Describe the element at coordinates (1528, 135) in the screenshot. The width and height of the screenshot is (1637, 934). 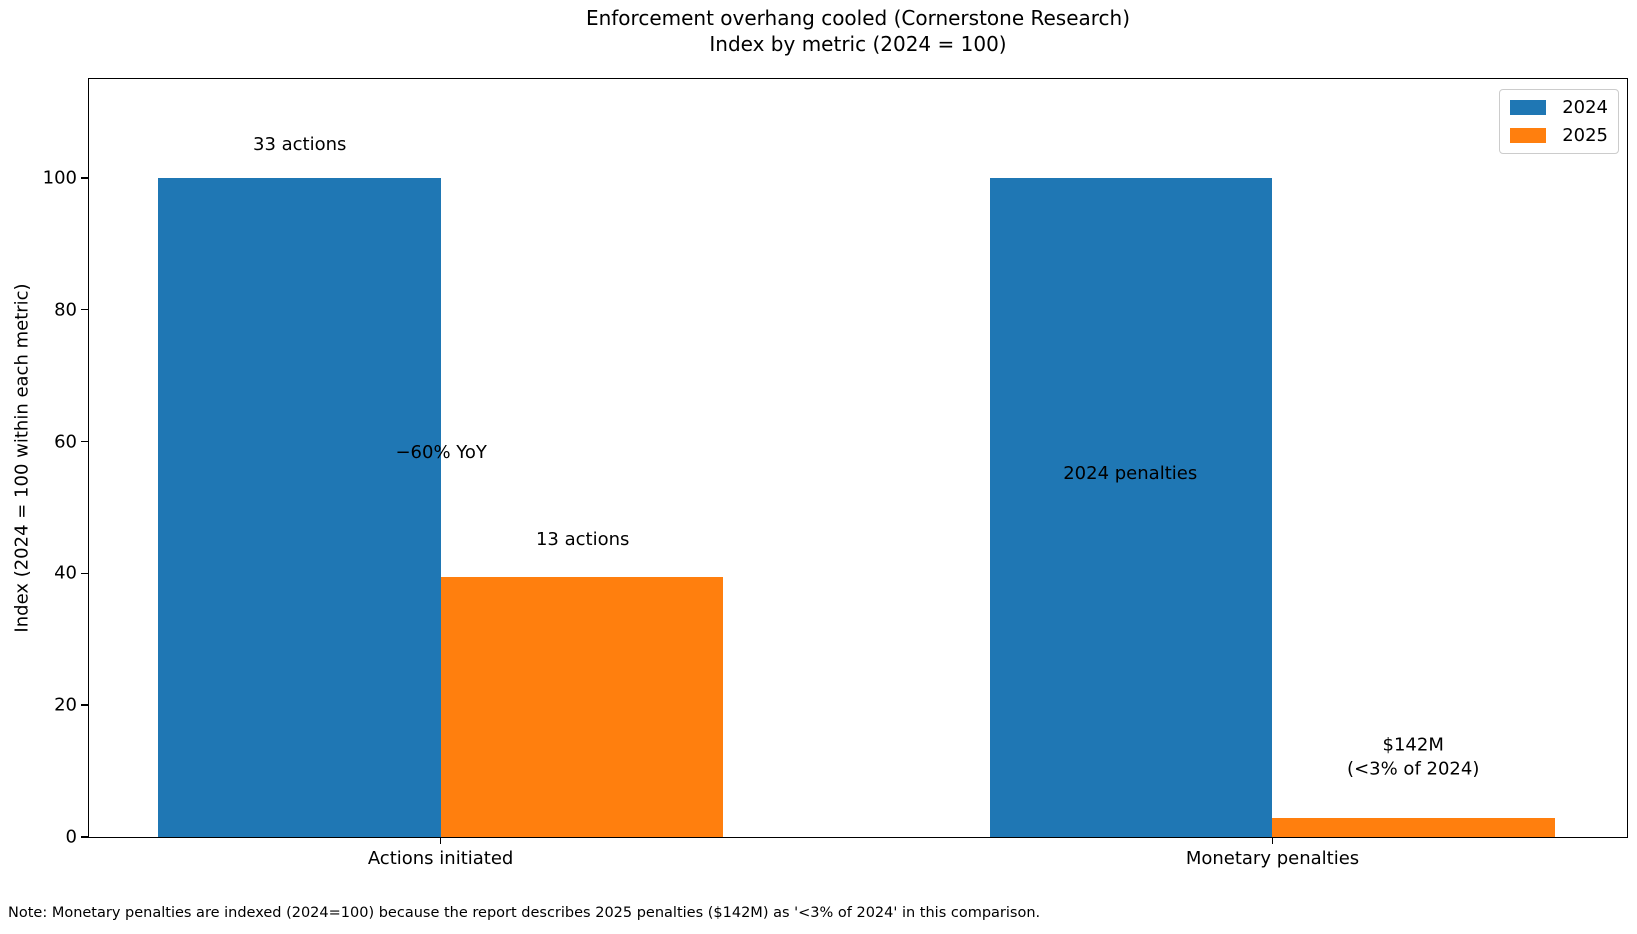
I see `legend-swatch-2025` at that location.